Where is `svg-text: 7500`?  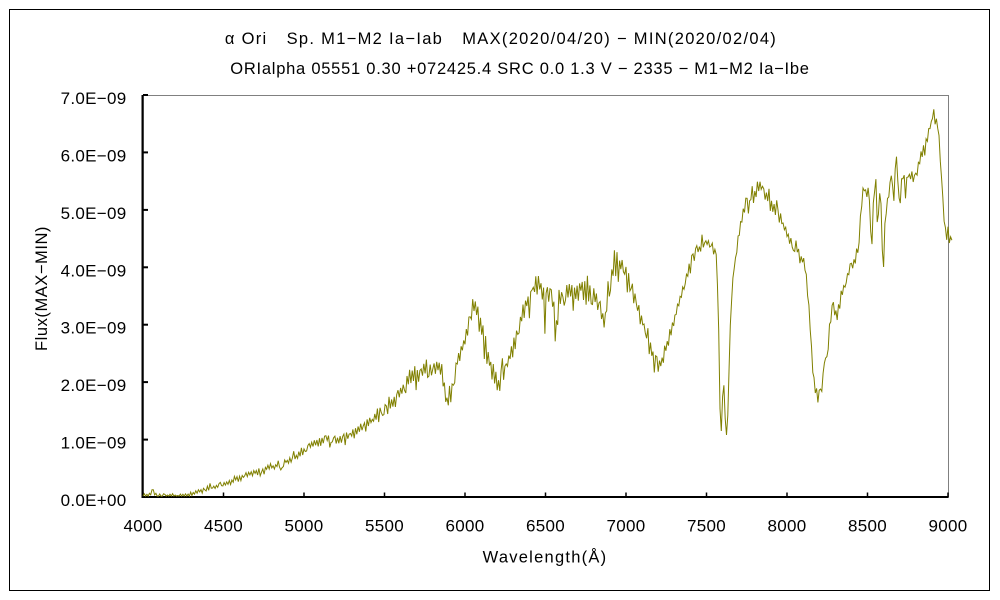 svg-text: 7500 is located at coordinates (706, 525).